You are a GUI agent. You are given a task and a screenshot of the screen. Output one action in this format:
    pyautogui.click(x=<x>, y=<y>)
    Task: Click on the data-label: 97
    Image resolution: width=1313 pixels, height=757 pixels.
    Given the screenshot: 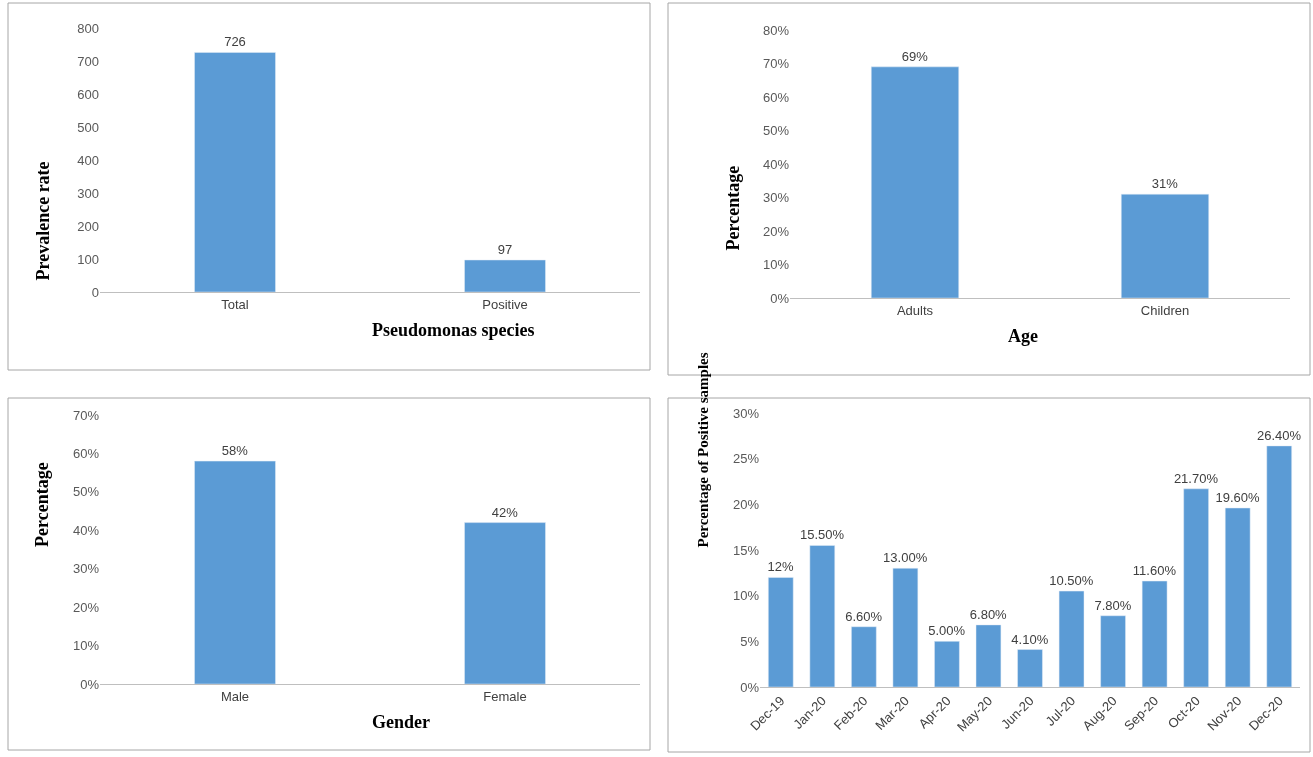 What is the action you would take?
    pyautogui.click(x=505, y=249)
    